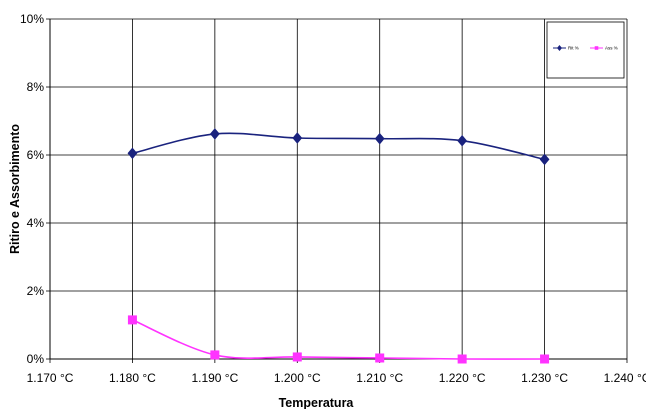 Image resolution: width=646 pixels, height=409 pixels. I want to click on y-tick-label: 6%, so click(36, 155).